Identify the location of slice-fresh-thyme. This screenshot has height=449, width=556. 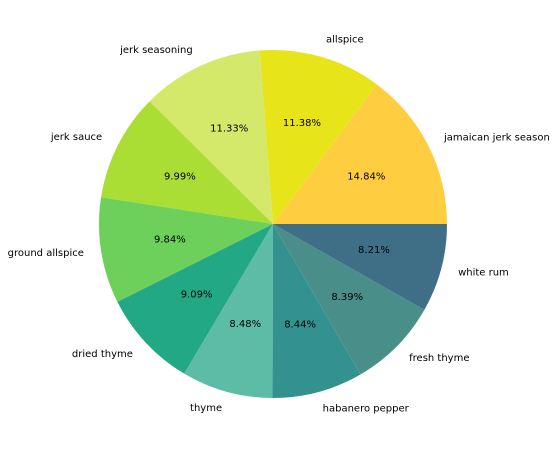
(349, 299).